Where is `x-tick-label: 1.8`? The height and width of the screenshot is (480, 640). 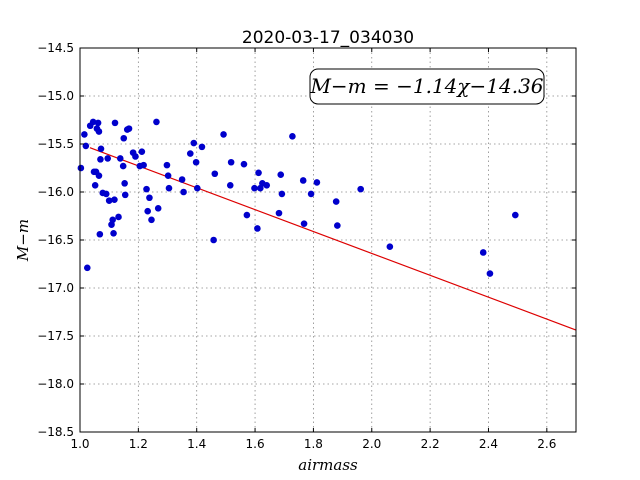
x-tick-label: 1.8 is located at coordinates (313, 444).